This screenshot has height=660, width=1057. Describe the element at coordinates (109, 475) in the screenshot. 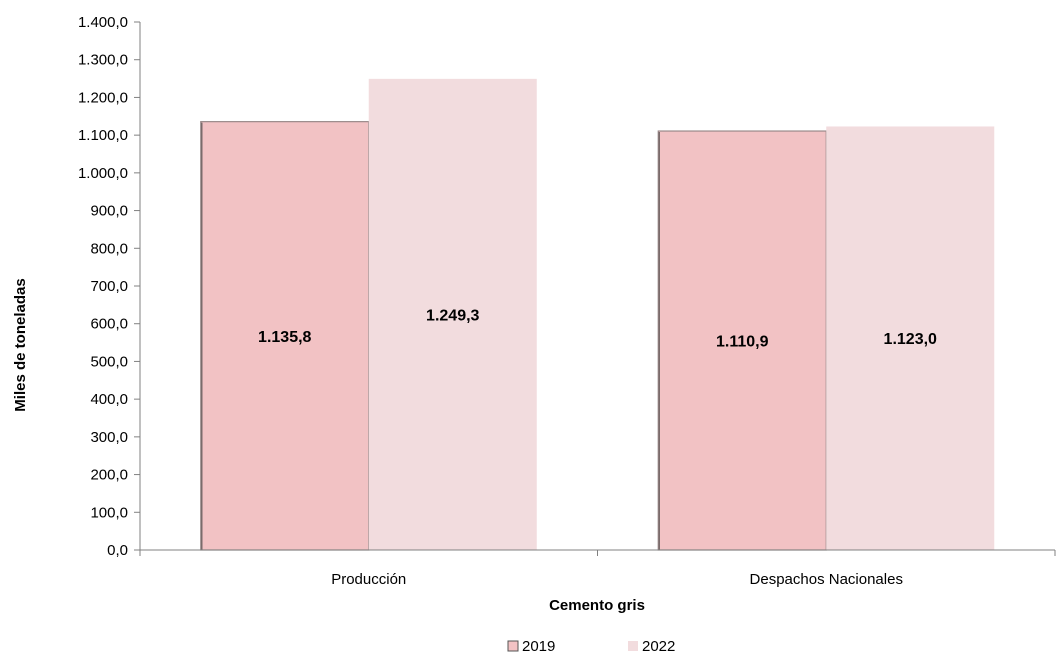

I see `y-tick-label: 200,0` at that location.